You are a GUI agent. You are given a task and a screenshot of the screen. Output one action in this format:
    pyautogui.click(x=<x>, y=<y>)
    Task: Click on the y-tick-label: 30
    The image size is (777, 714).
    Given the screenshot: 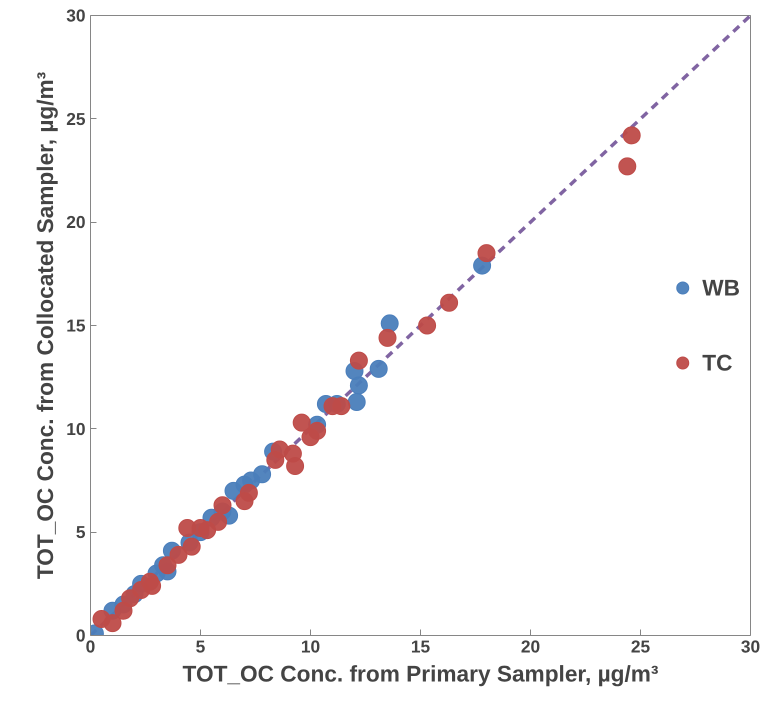 What is the action you would take?
    pyautogui.click(x=76, y=16)
    